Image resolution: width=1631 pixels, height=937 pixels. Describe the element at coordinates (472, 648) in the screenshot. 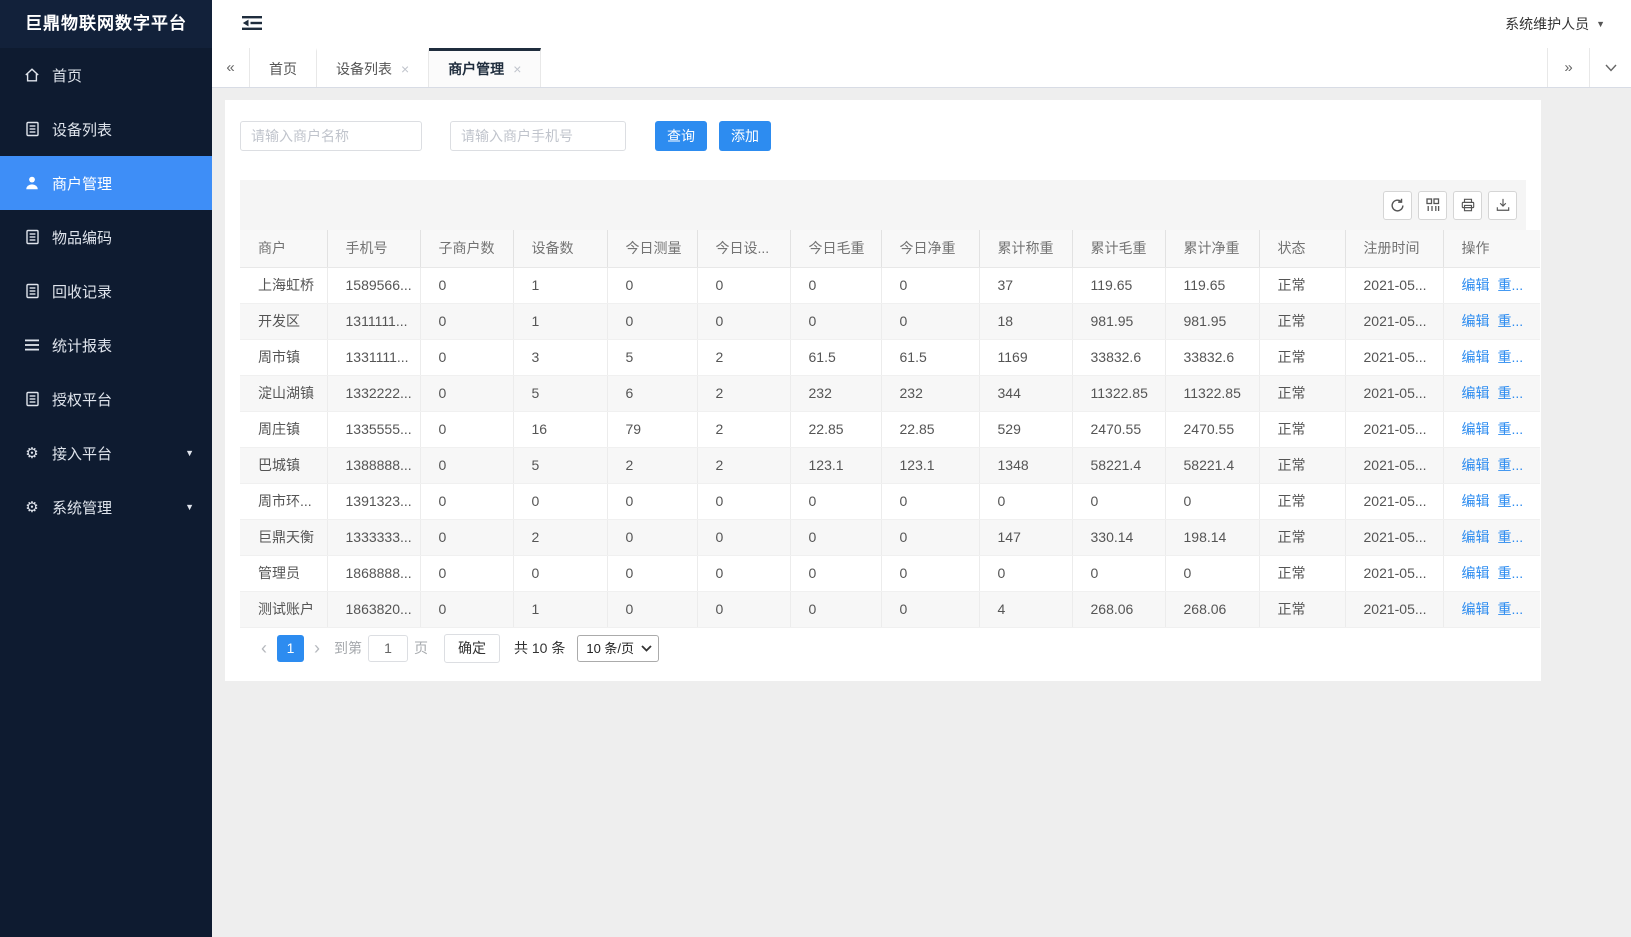

I see `goto-confirm-button: 确定` at that location.